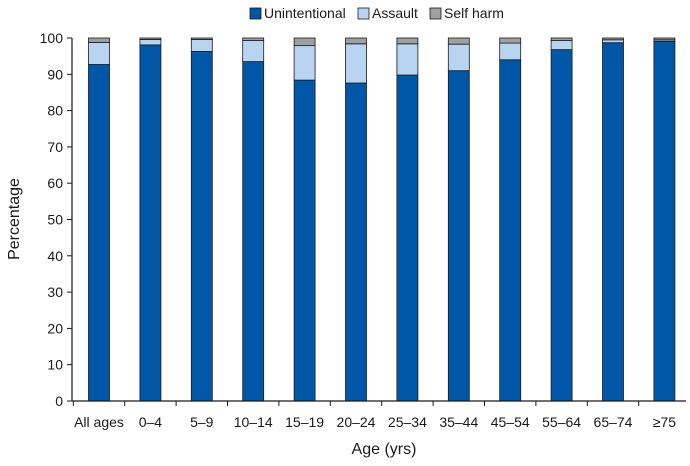  I want to click on y-tick-label: 10, so click(55, 365).